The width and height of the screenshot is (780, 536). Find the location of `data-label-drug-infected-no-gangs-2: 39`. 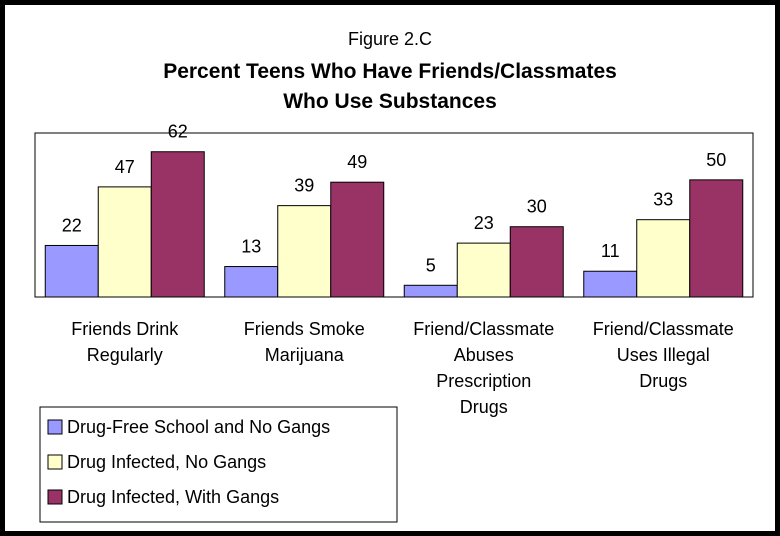

data-label-drug-infected-no-gangs-2: 39 is located at coordinates (304, 186).